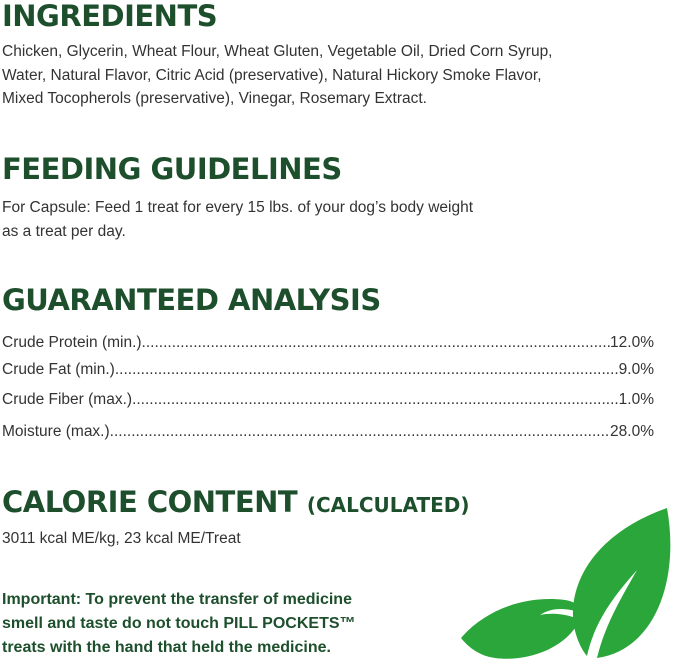 This screenshot has width=679, height=664. I want to click on large-leaf, so click(621, 583).